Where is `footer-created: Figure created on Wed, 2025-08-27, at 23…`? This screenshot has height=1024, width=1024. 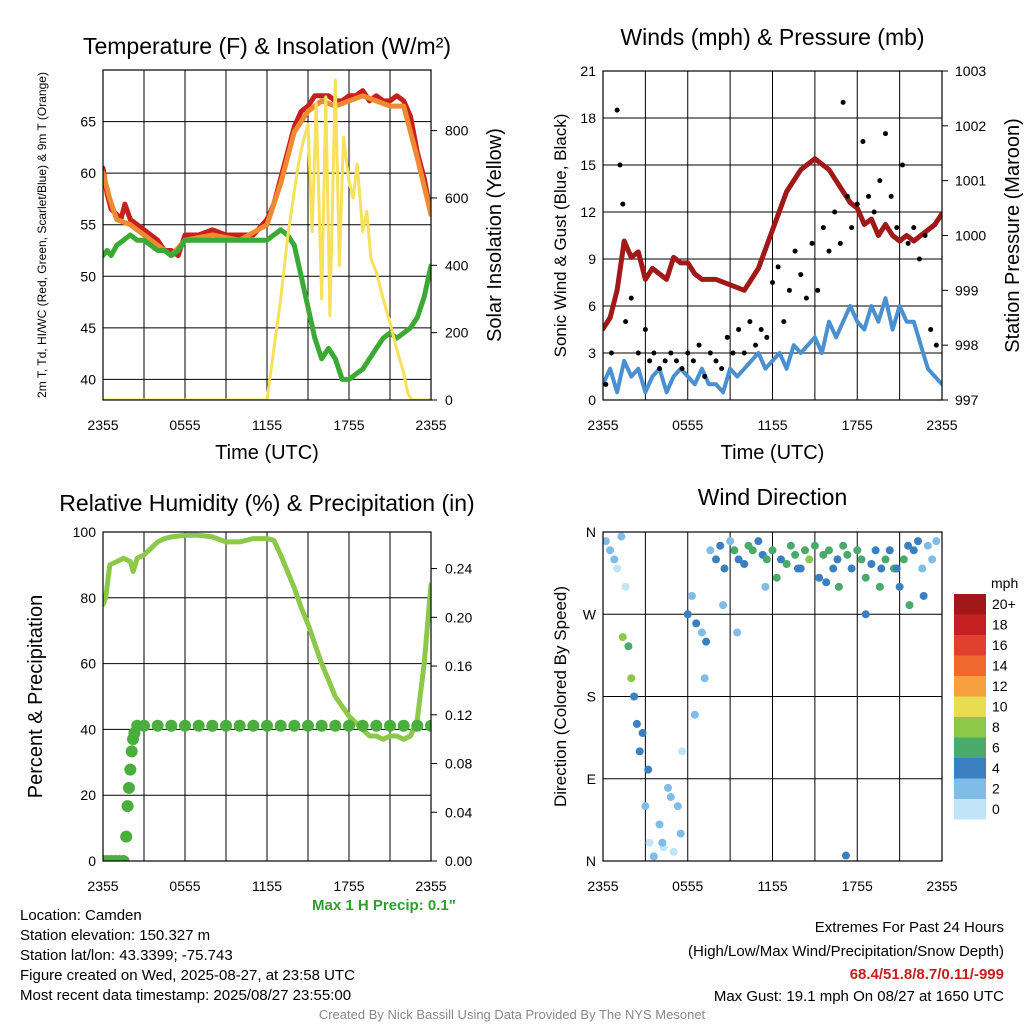
footer-created: Figure created on Wed, 2025-08-27, at 23… is located at coordinates (187, 975).